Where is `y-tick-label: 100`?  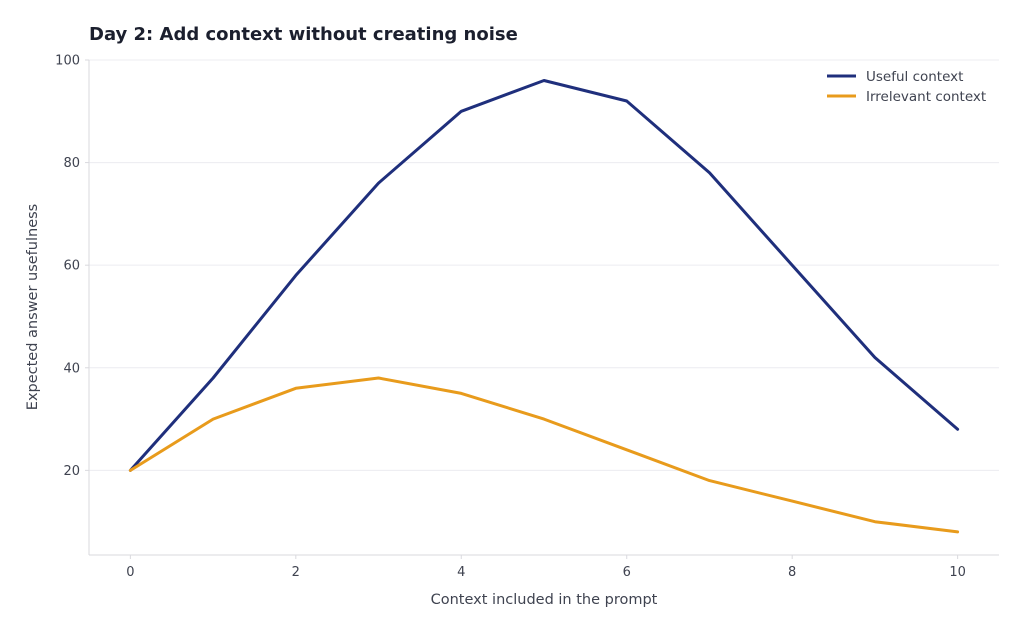
y-tick-label: 100 is located at coordinates (67, 61).